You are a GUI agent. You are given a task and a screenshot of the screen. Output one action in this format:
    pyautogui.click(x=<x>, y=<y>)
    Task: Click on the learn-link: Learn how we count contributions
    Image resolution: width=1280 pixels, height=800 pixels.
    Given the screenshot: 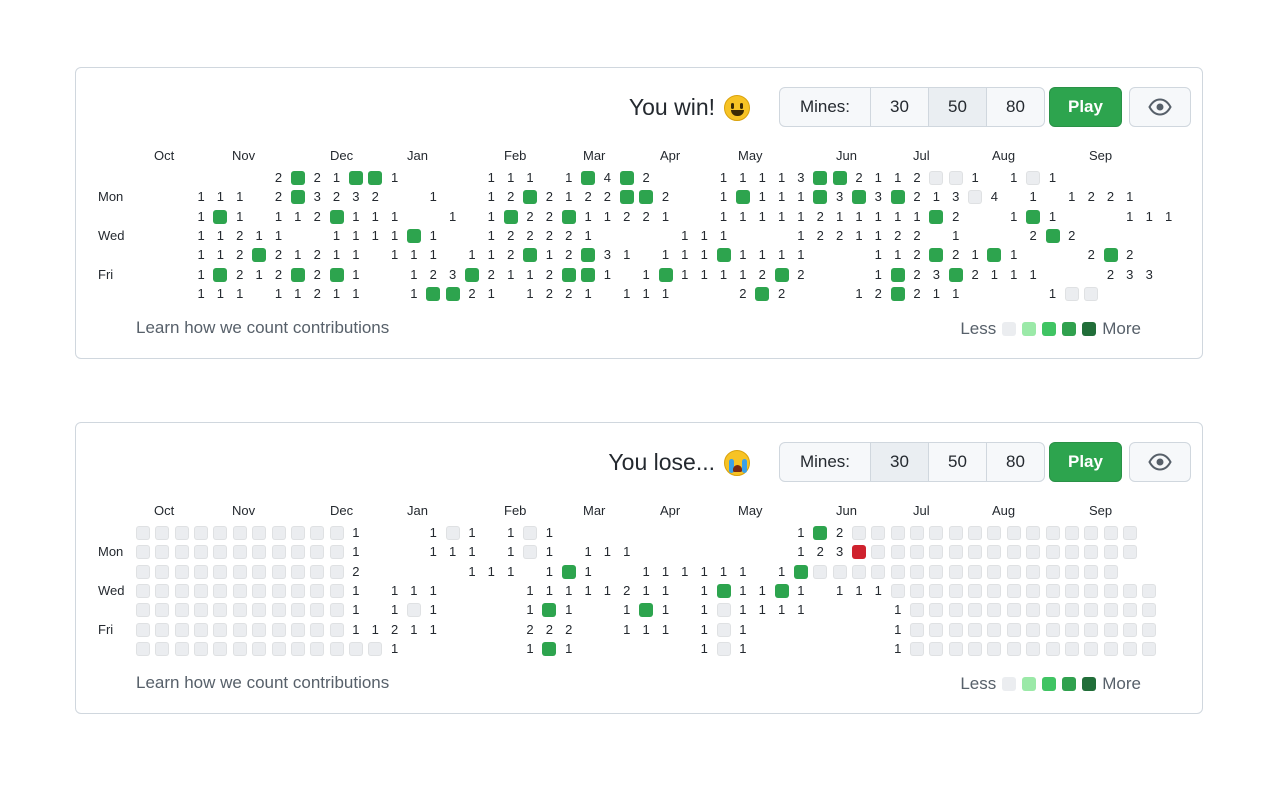 What is the action you would take?
    pyautogui.click(x=263, y=682)
    